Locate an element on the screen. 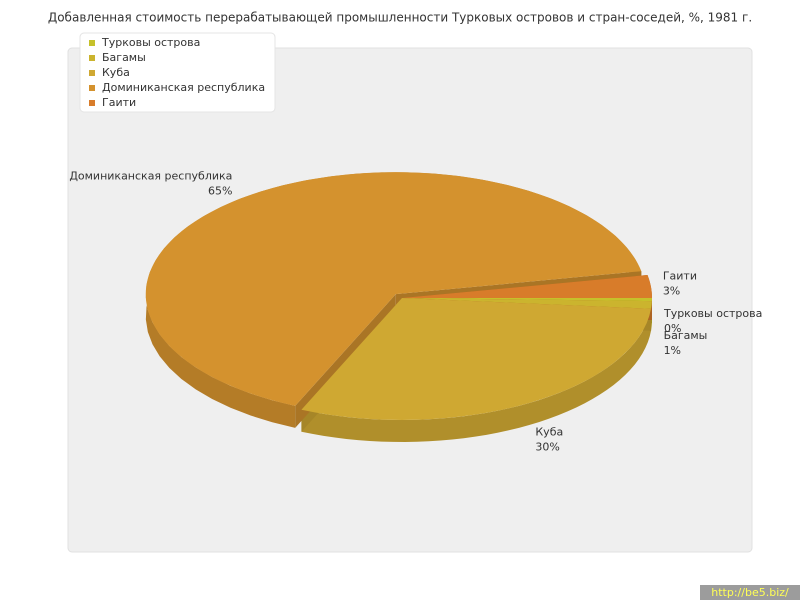  legend-label: Доминиканская республика is located at coordinates (183, 87).